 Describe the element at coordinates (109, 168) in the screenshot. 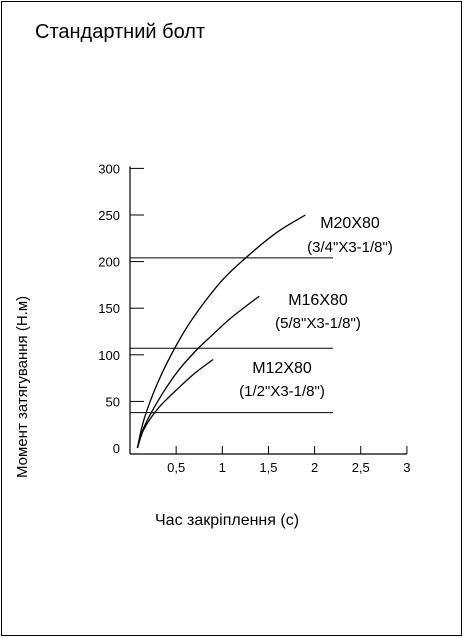

I see `y-tick-label: 300` at that location.